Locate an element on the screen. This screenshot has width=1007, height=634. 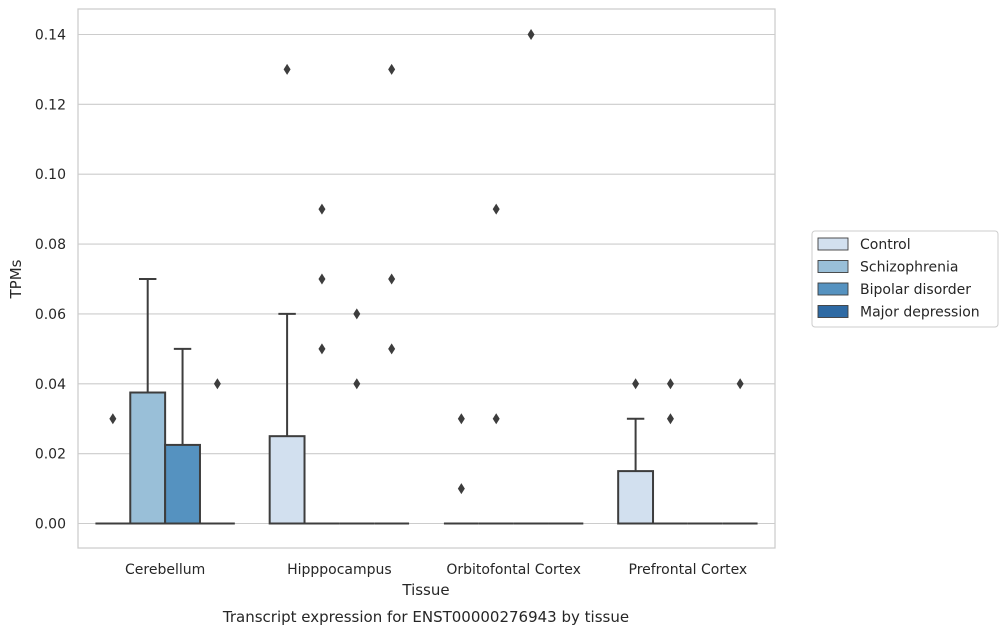
y-tick-label: 0.14 is located at coordinates (50, 36).